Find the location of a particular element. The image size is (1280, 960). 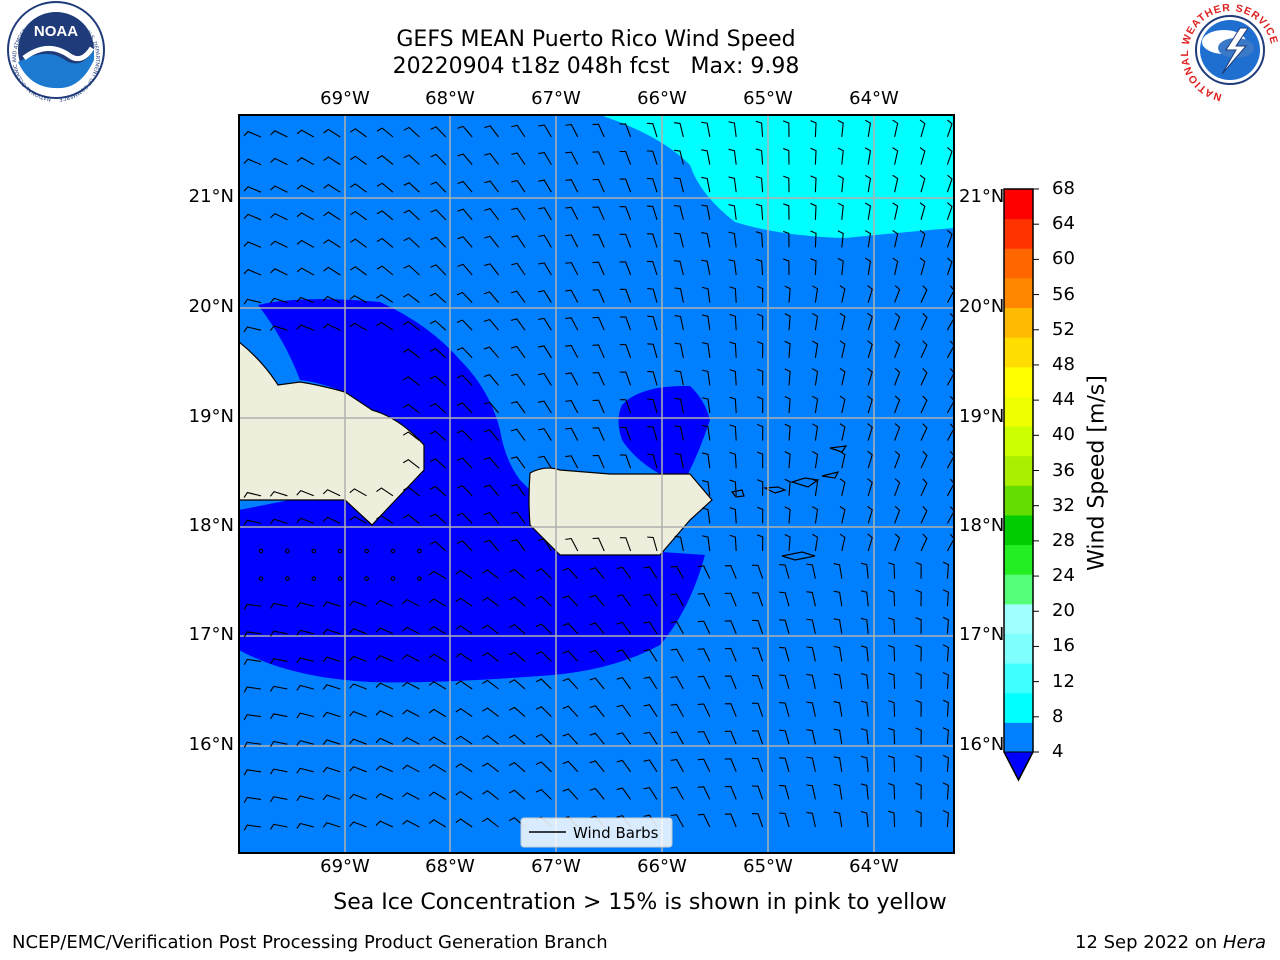

virgin-islands is located at coordinates (789, 503).